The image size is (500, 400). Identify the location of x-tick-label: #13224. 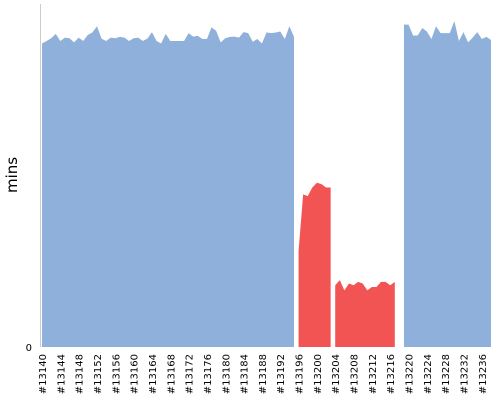
(428, 374).